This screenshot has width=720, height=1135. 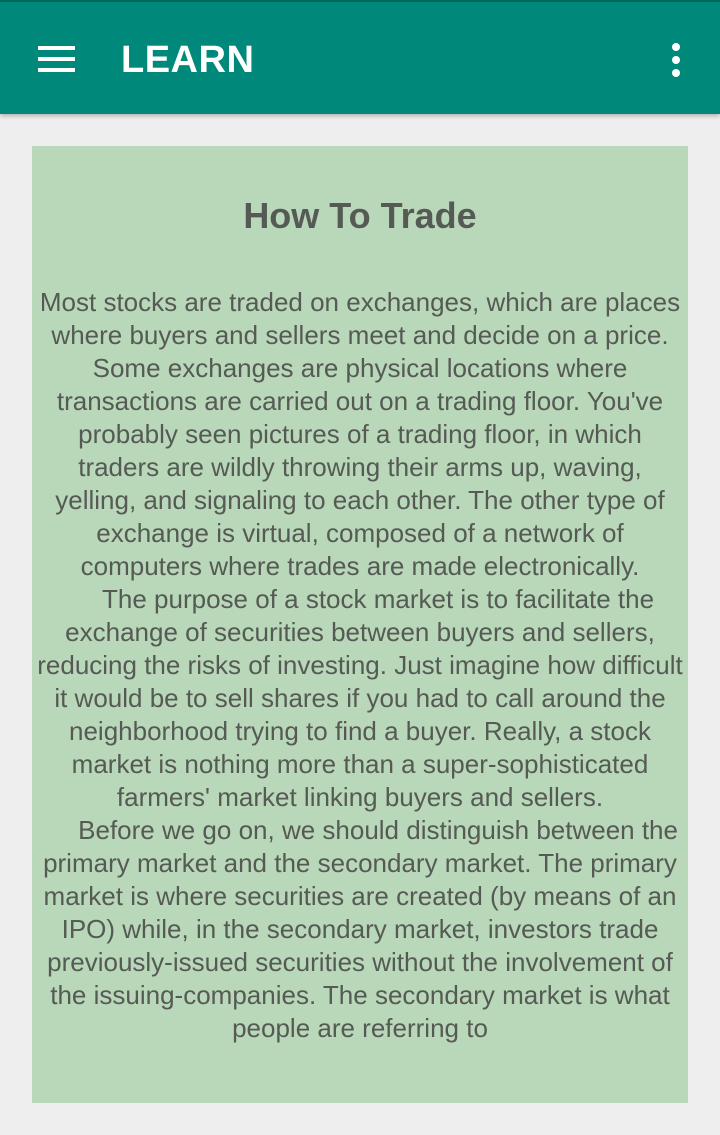 What do you see at coordinates (56, 59) in the screenshot?
I see `hamburger-menu-icon` at bounding box center [56, 59].